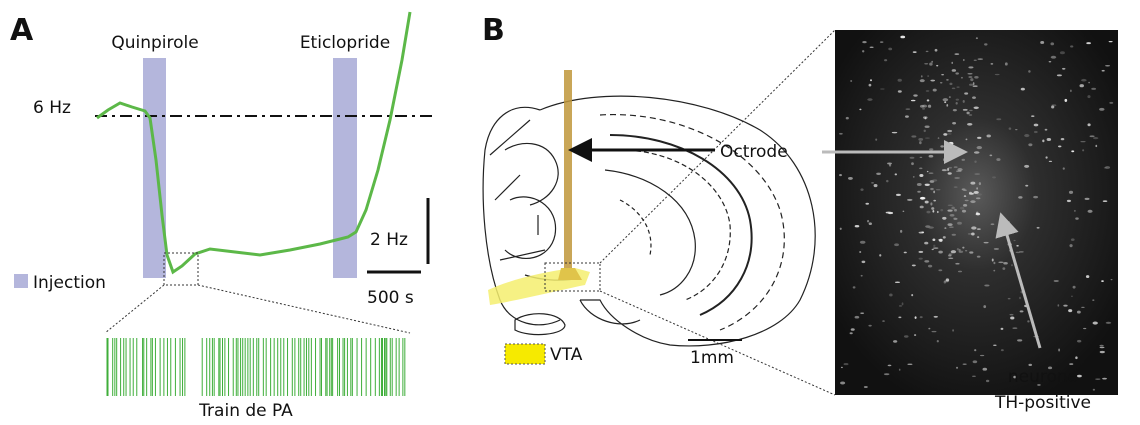 This screenshot has height=425, width=1140. What do you see at coordinates (712, 358) in the screenshot?
I see `scale-label: 1mm` at bounding box center [712, 358].